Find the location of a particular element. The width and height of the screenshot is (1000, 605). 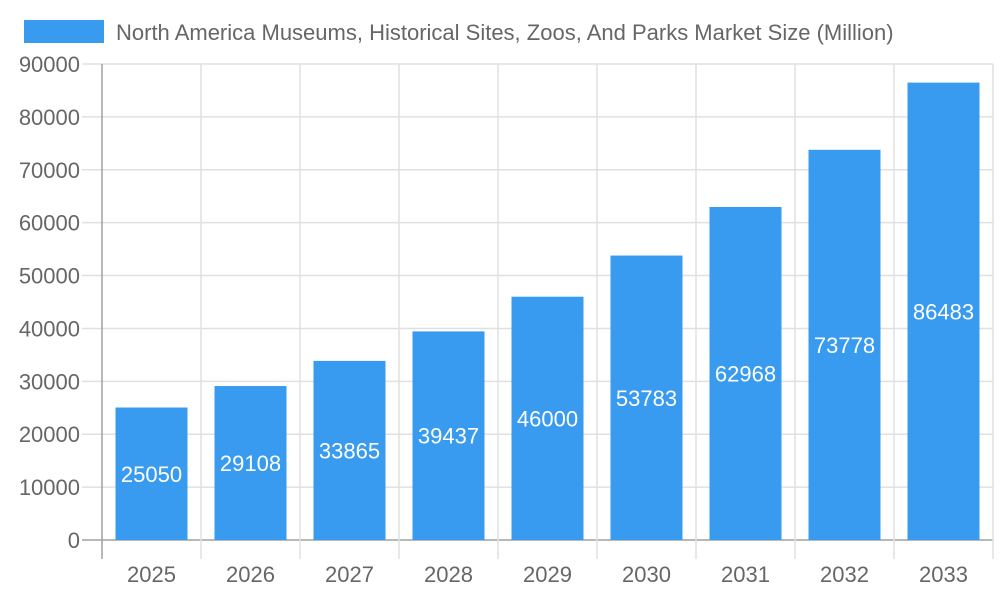

data-label: 29108 is located at coordinates (250, 463).